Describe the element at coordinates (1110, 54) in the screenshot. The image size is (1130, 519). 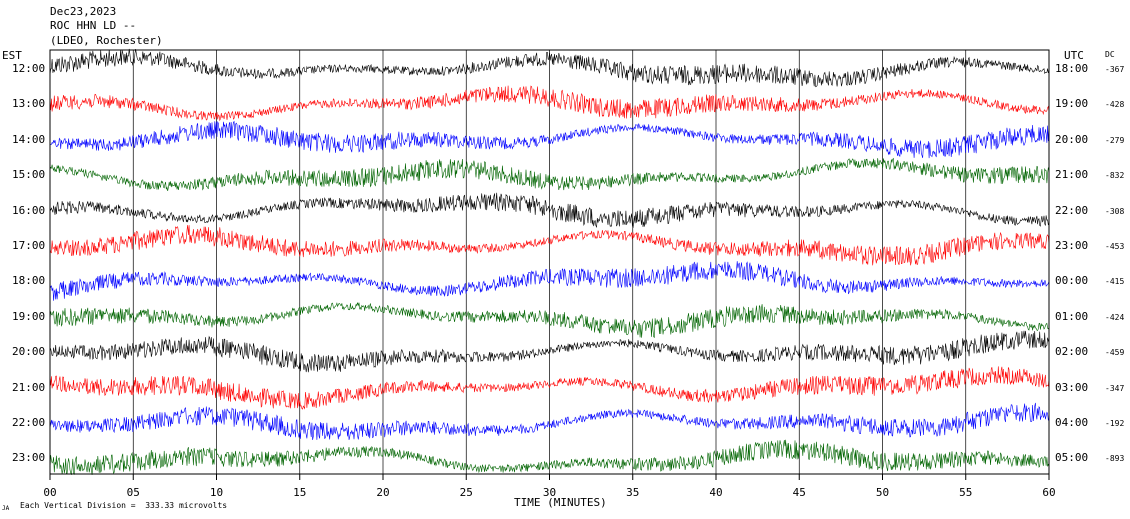
I see `dc-title: DC` at that location.